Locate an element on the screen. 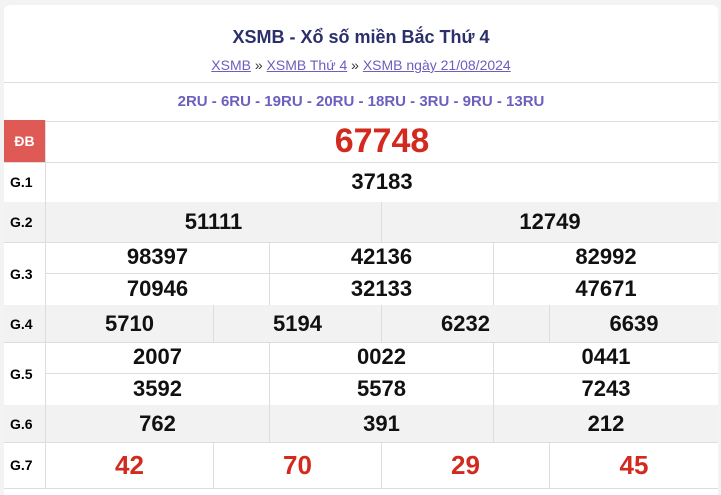 The height and width of the screenshot is (495, 721). prize-row-0: ĐB 67748 is located at coordinates (361, 141).